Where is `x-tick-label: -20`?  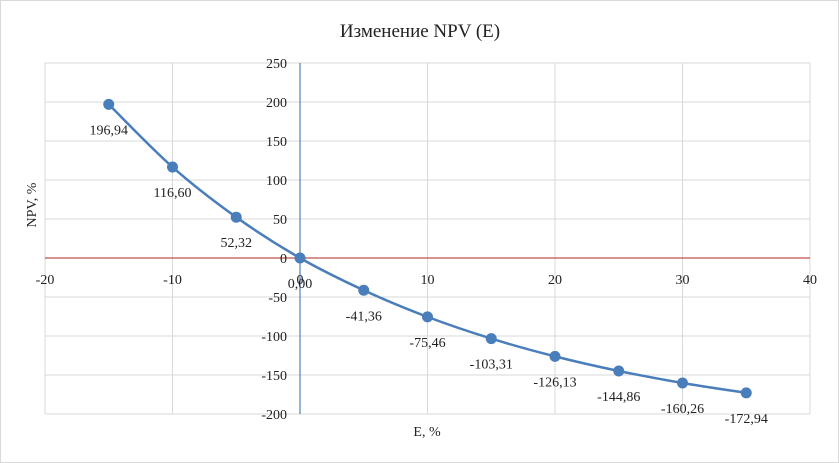
x-tick-label: -20 is located at coordinates (45, 280).